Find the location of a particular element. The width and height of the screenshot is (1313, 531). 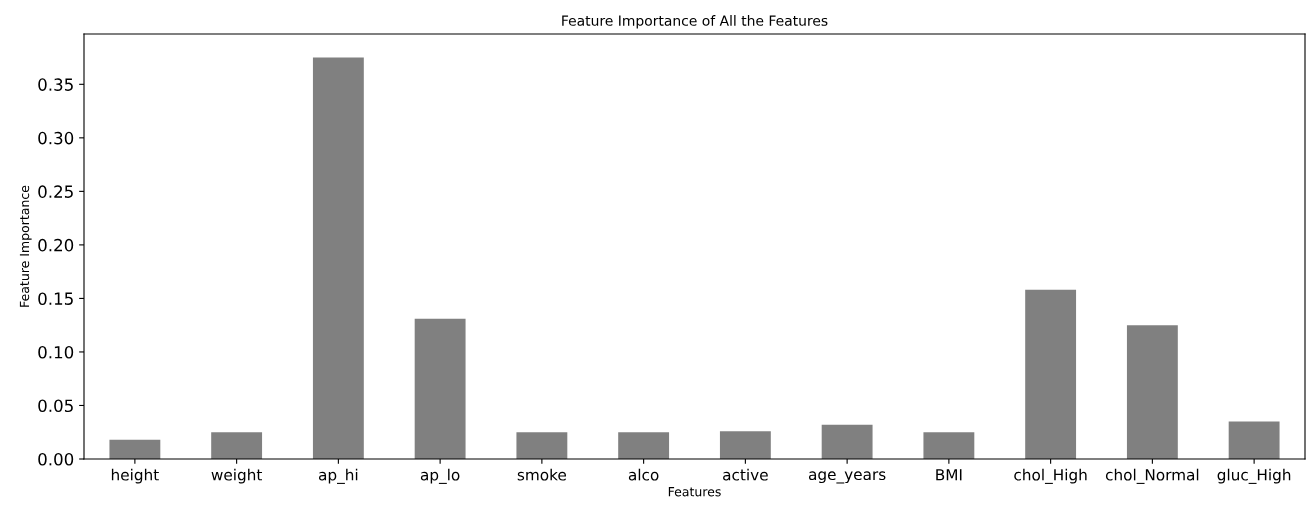

x-axis-title: Features is located at coordinates (694, 492).